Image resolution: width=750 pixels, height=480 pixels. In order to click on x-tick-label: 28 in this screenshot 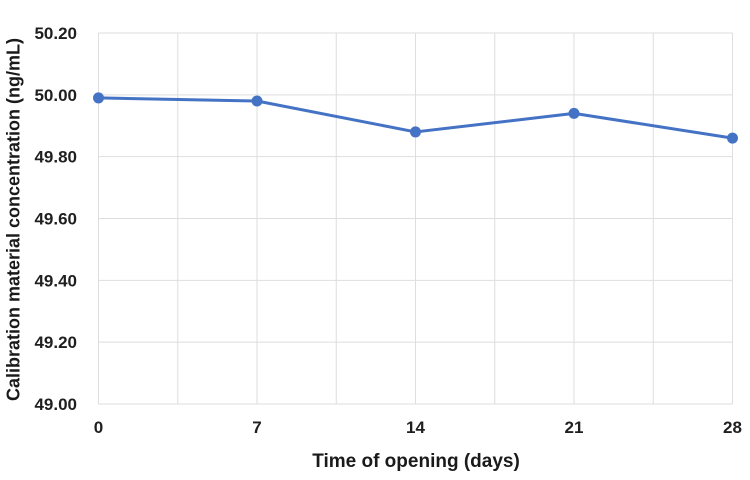, I will do `click(732, 427)`.